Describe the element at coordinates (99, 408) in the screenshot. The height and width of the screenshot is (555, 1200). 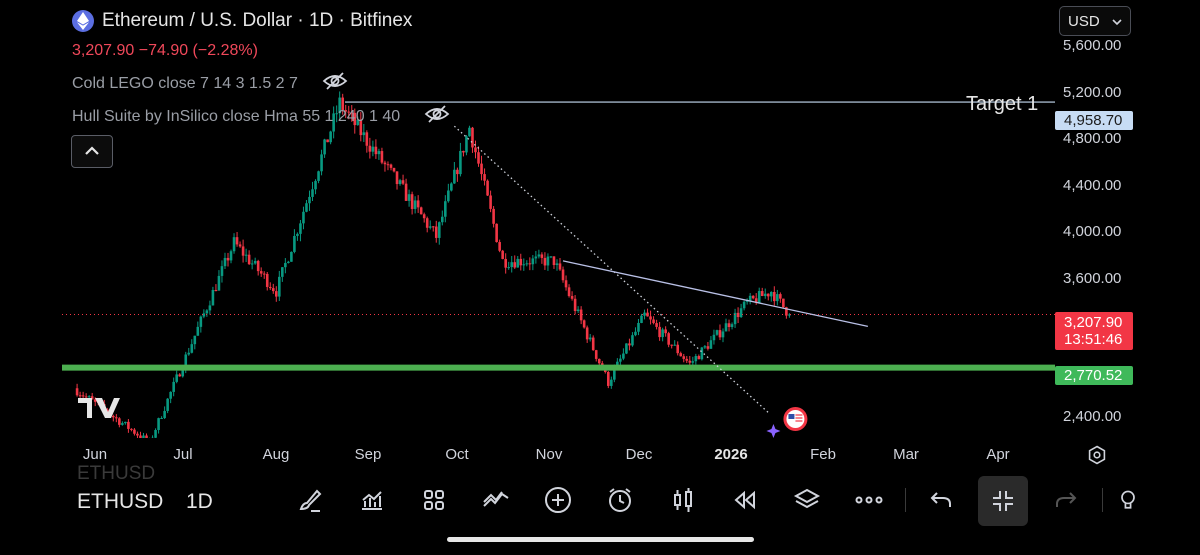
I see `tradingview-logo-mark` at that location.